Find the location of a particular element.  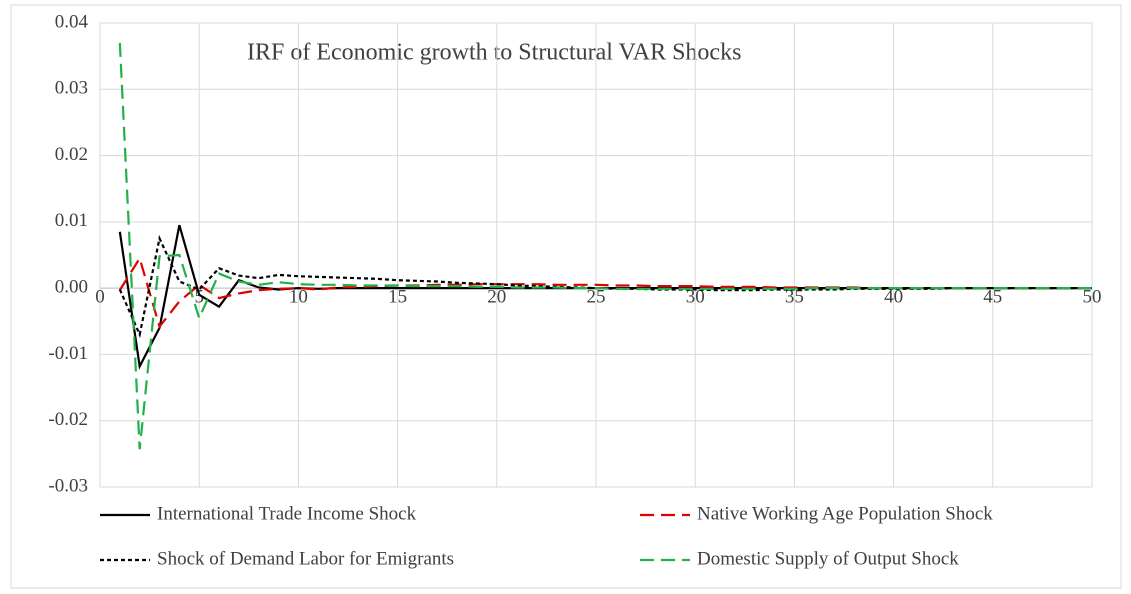

legend-label: Domestic Supply of Output Shock is located at coordinates (828, 558).